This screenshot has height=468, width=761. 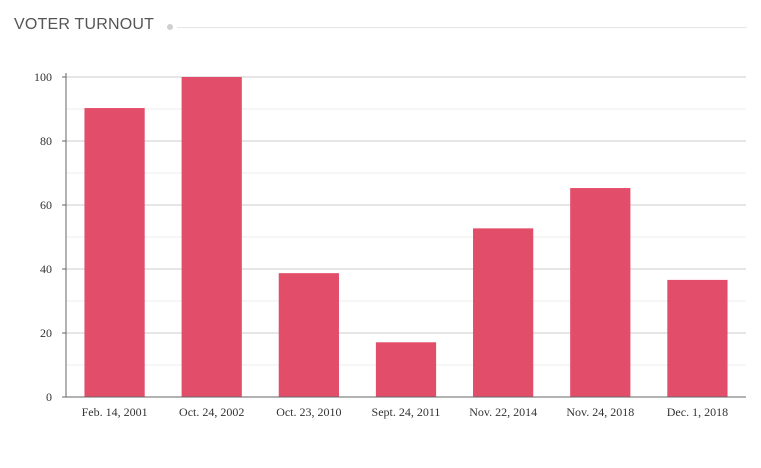 I want to click on x-tick-label: Oct. 24, 2002, so click(x=211, y=412).